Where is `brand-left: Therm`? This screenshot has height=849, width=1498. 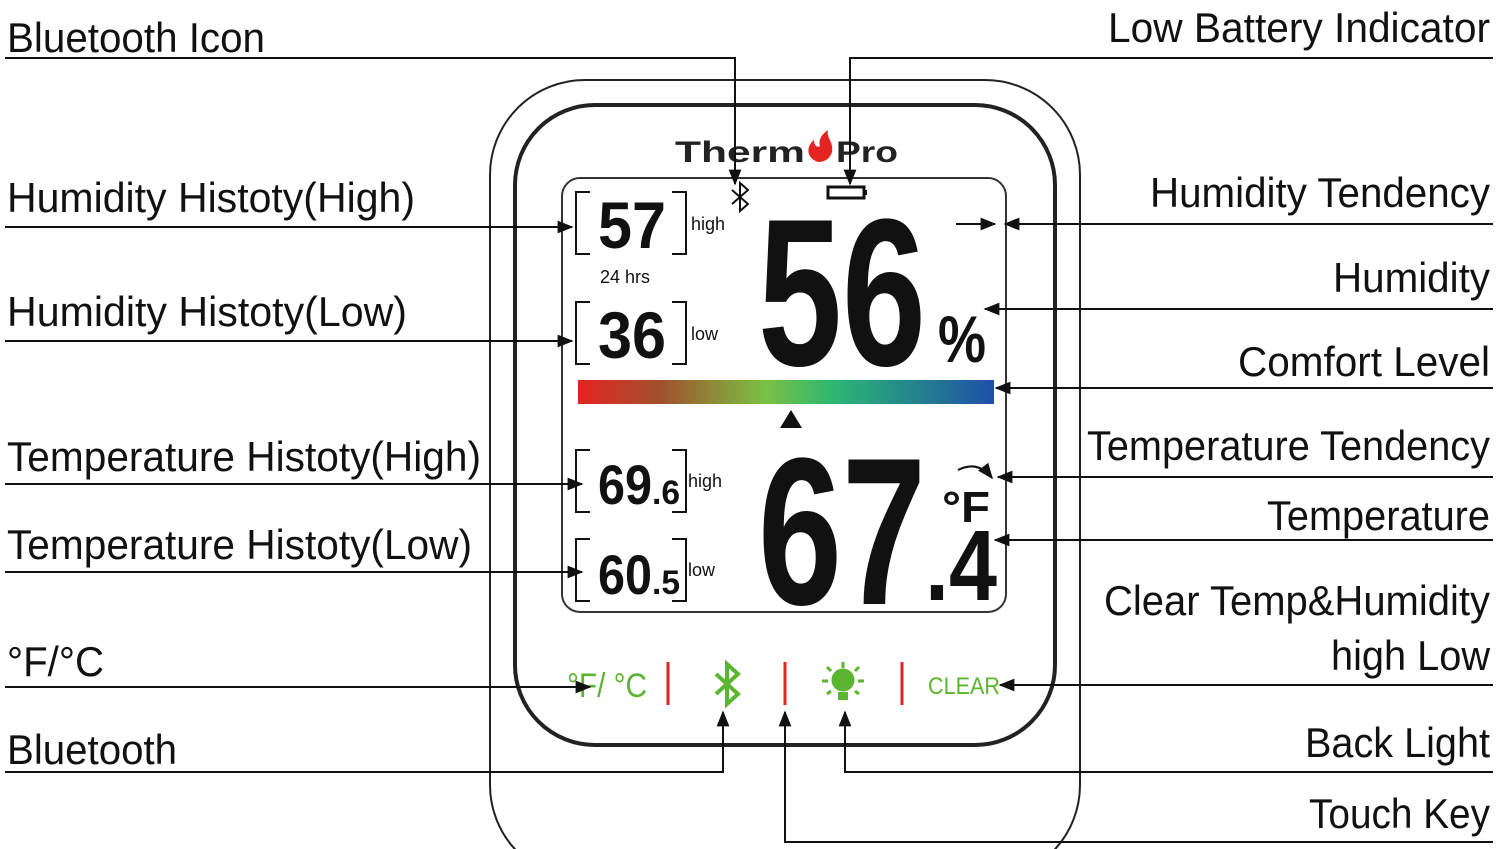
brand-left: Therm is located at coordinates (740, 152).